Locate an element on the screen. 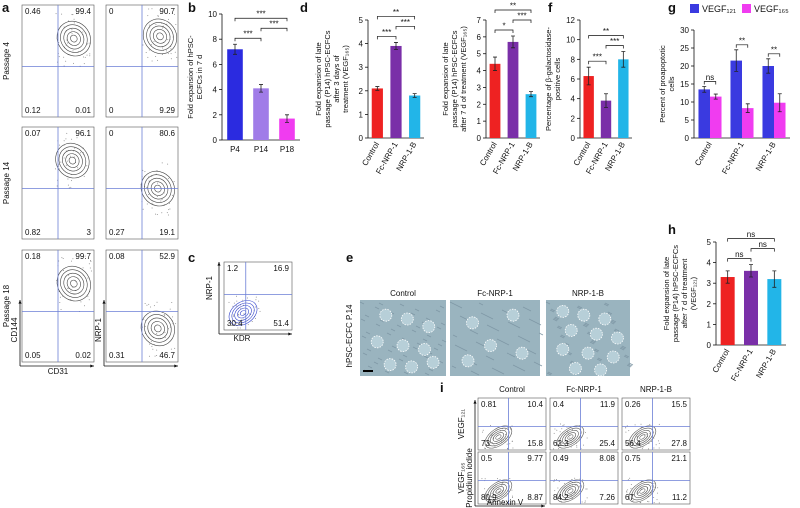  panel-label: g is located at coordinates (672, 7).